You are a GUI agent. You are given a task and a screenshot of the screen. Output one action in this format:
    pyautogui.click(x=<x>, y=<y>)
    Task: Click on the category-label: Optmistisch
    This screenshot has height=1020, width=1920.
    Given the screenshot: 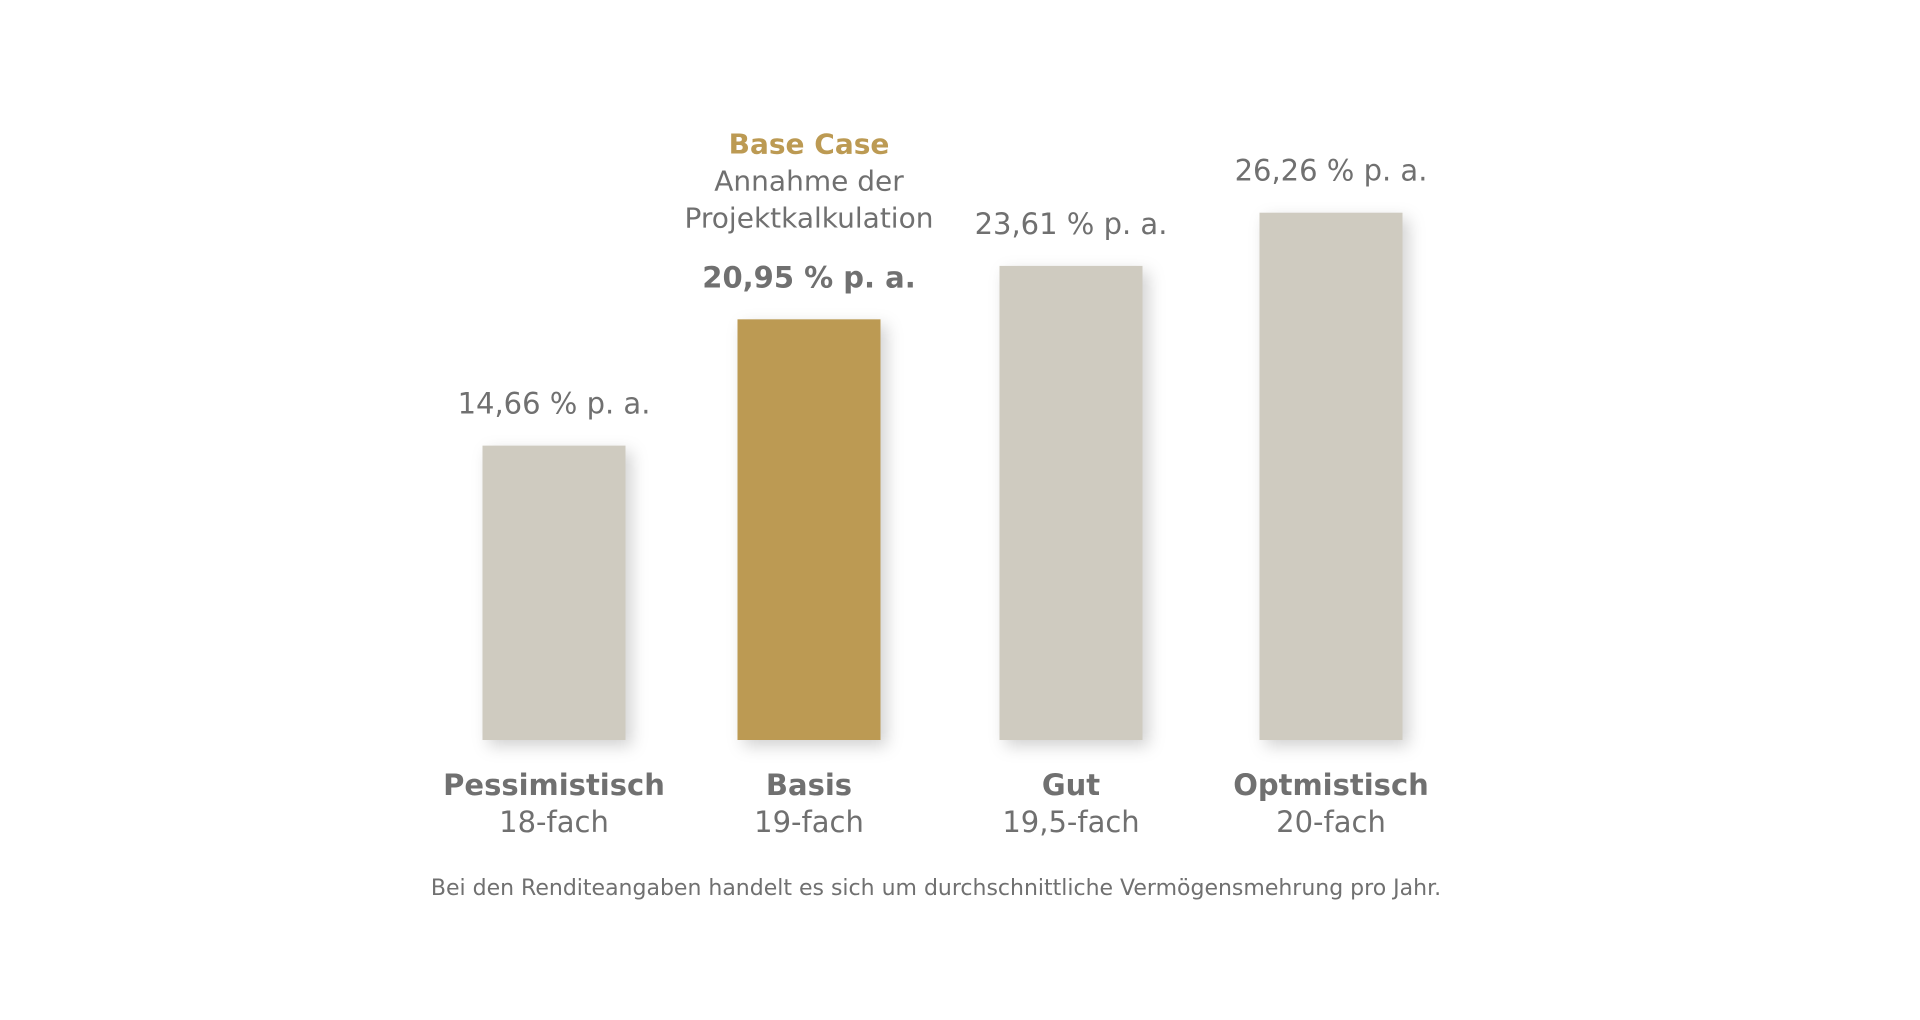 What is the action you would take?
    pyautogui.click(x=1331, y=785)
    